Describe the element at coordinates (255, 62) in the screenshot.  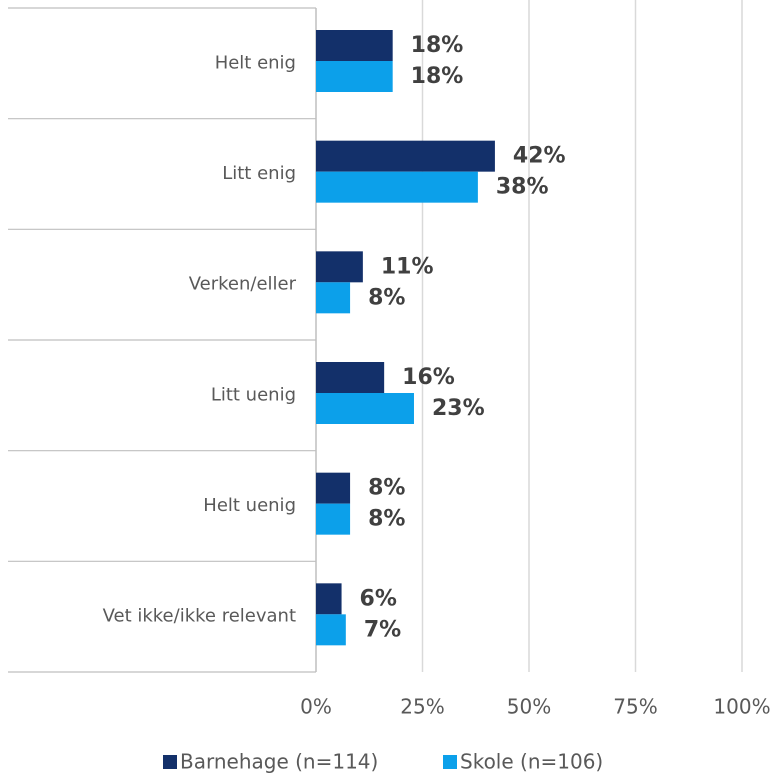
I see `category-label: Helt enig` at that location.